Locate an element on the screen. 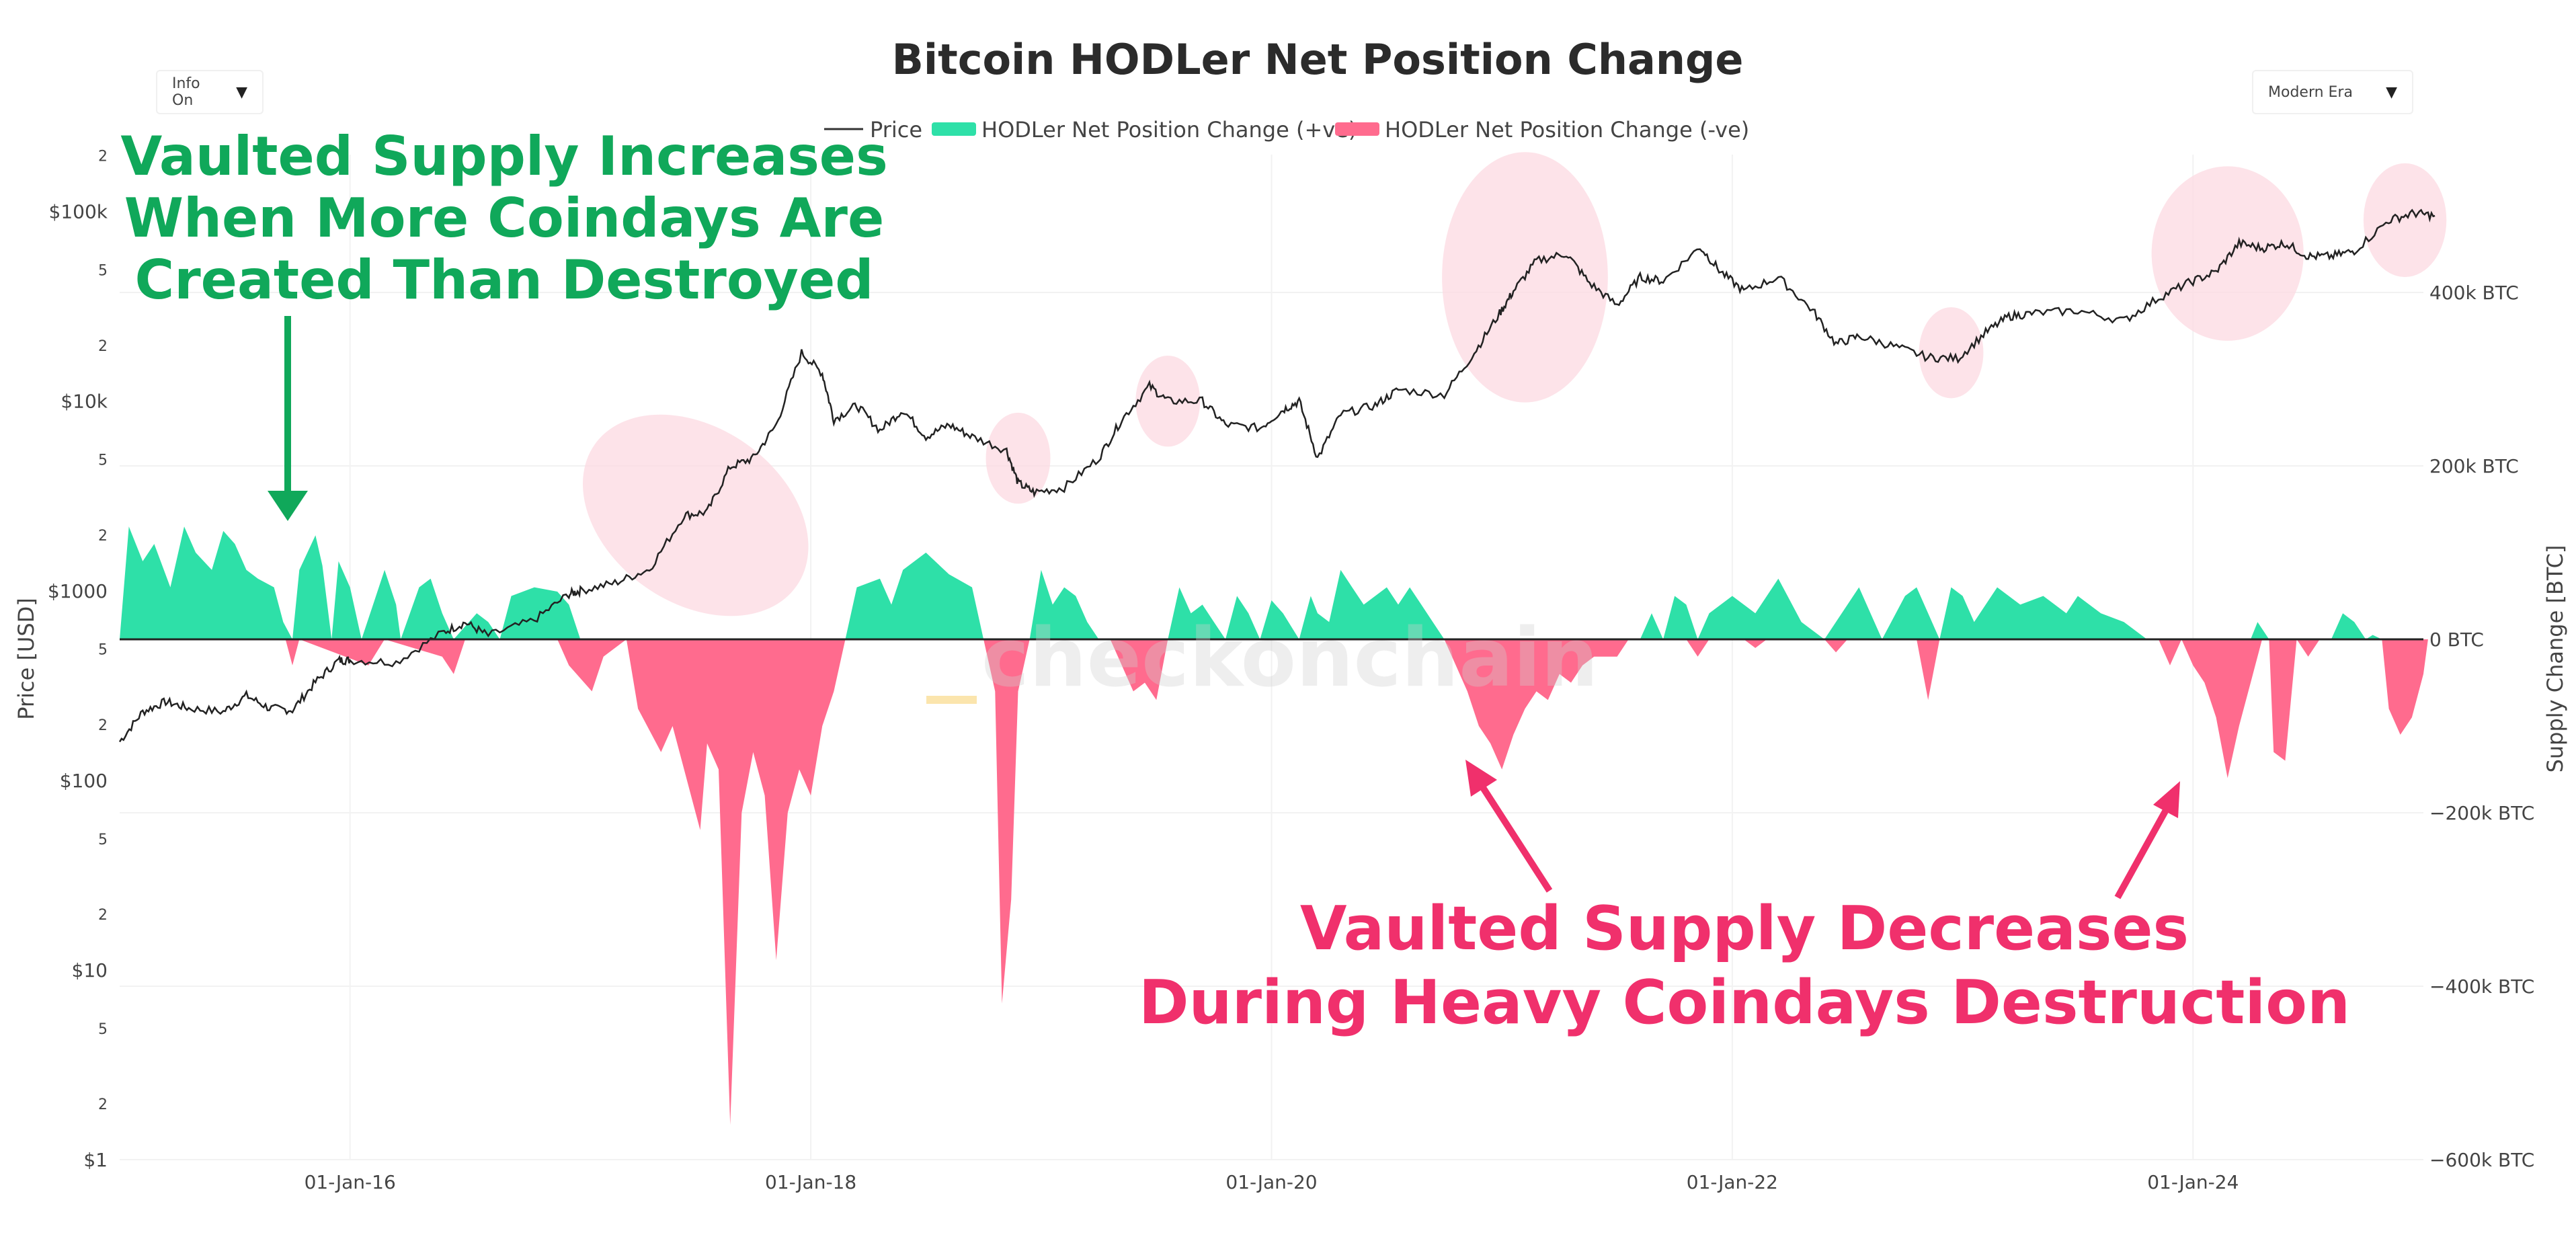 The width and height of the screenshot is (2576, 1241). legend-positive-label: HODLer Net Position Change (+ve) is located at coordinates (1169, 130).